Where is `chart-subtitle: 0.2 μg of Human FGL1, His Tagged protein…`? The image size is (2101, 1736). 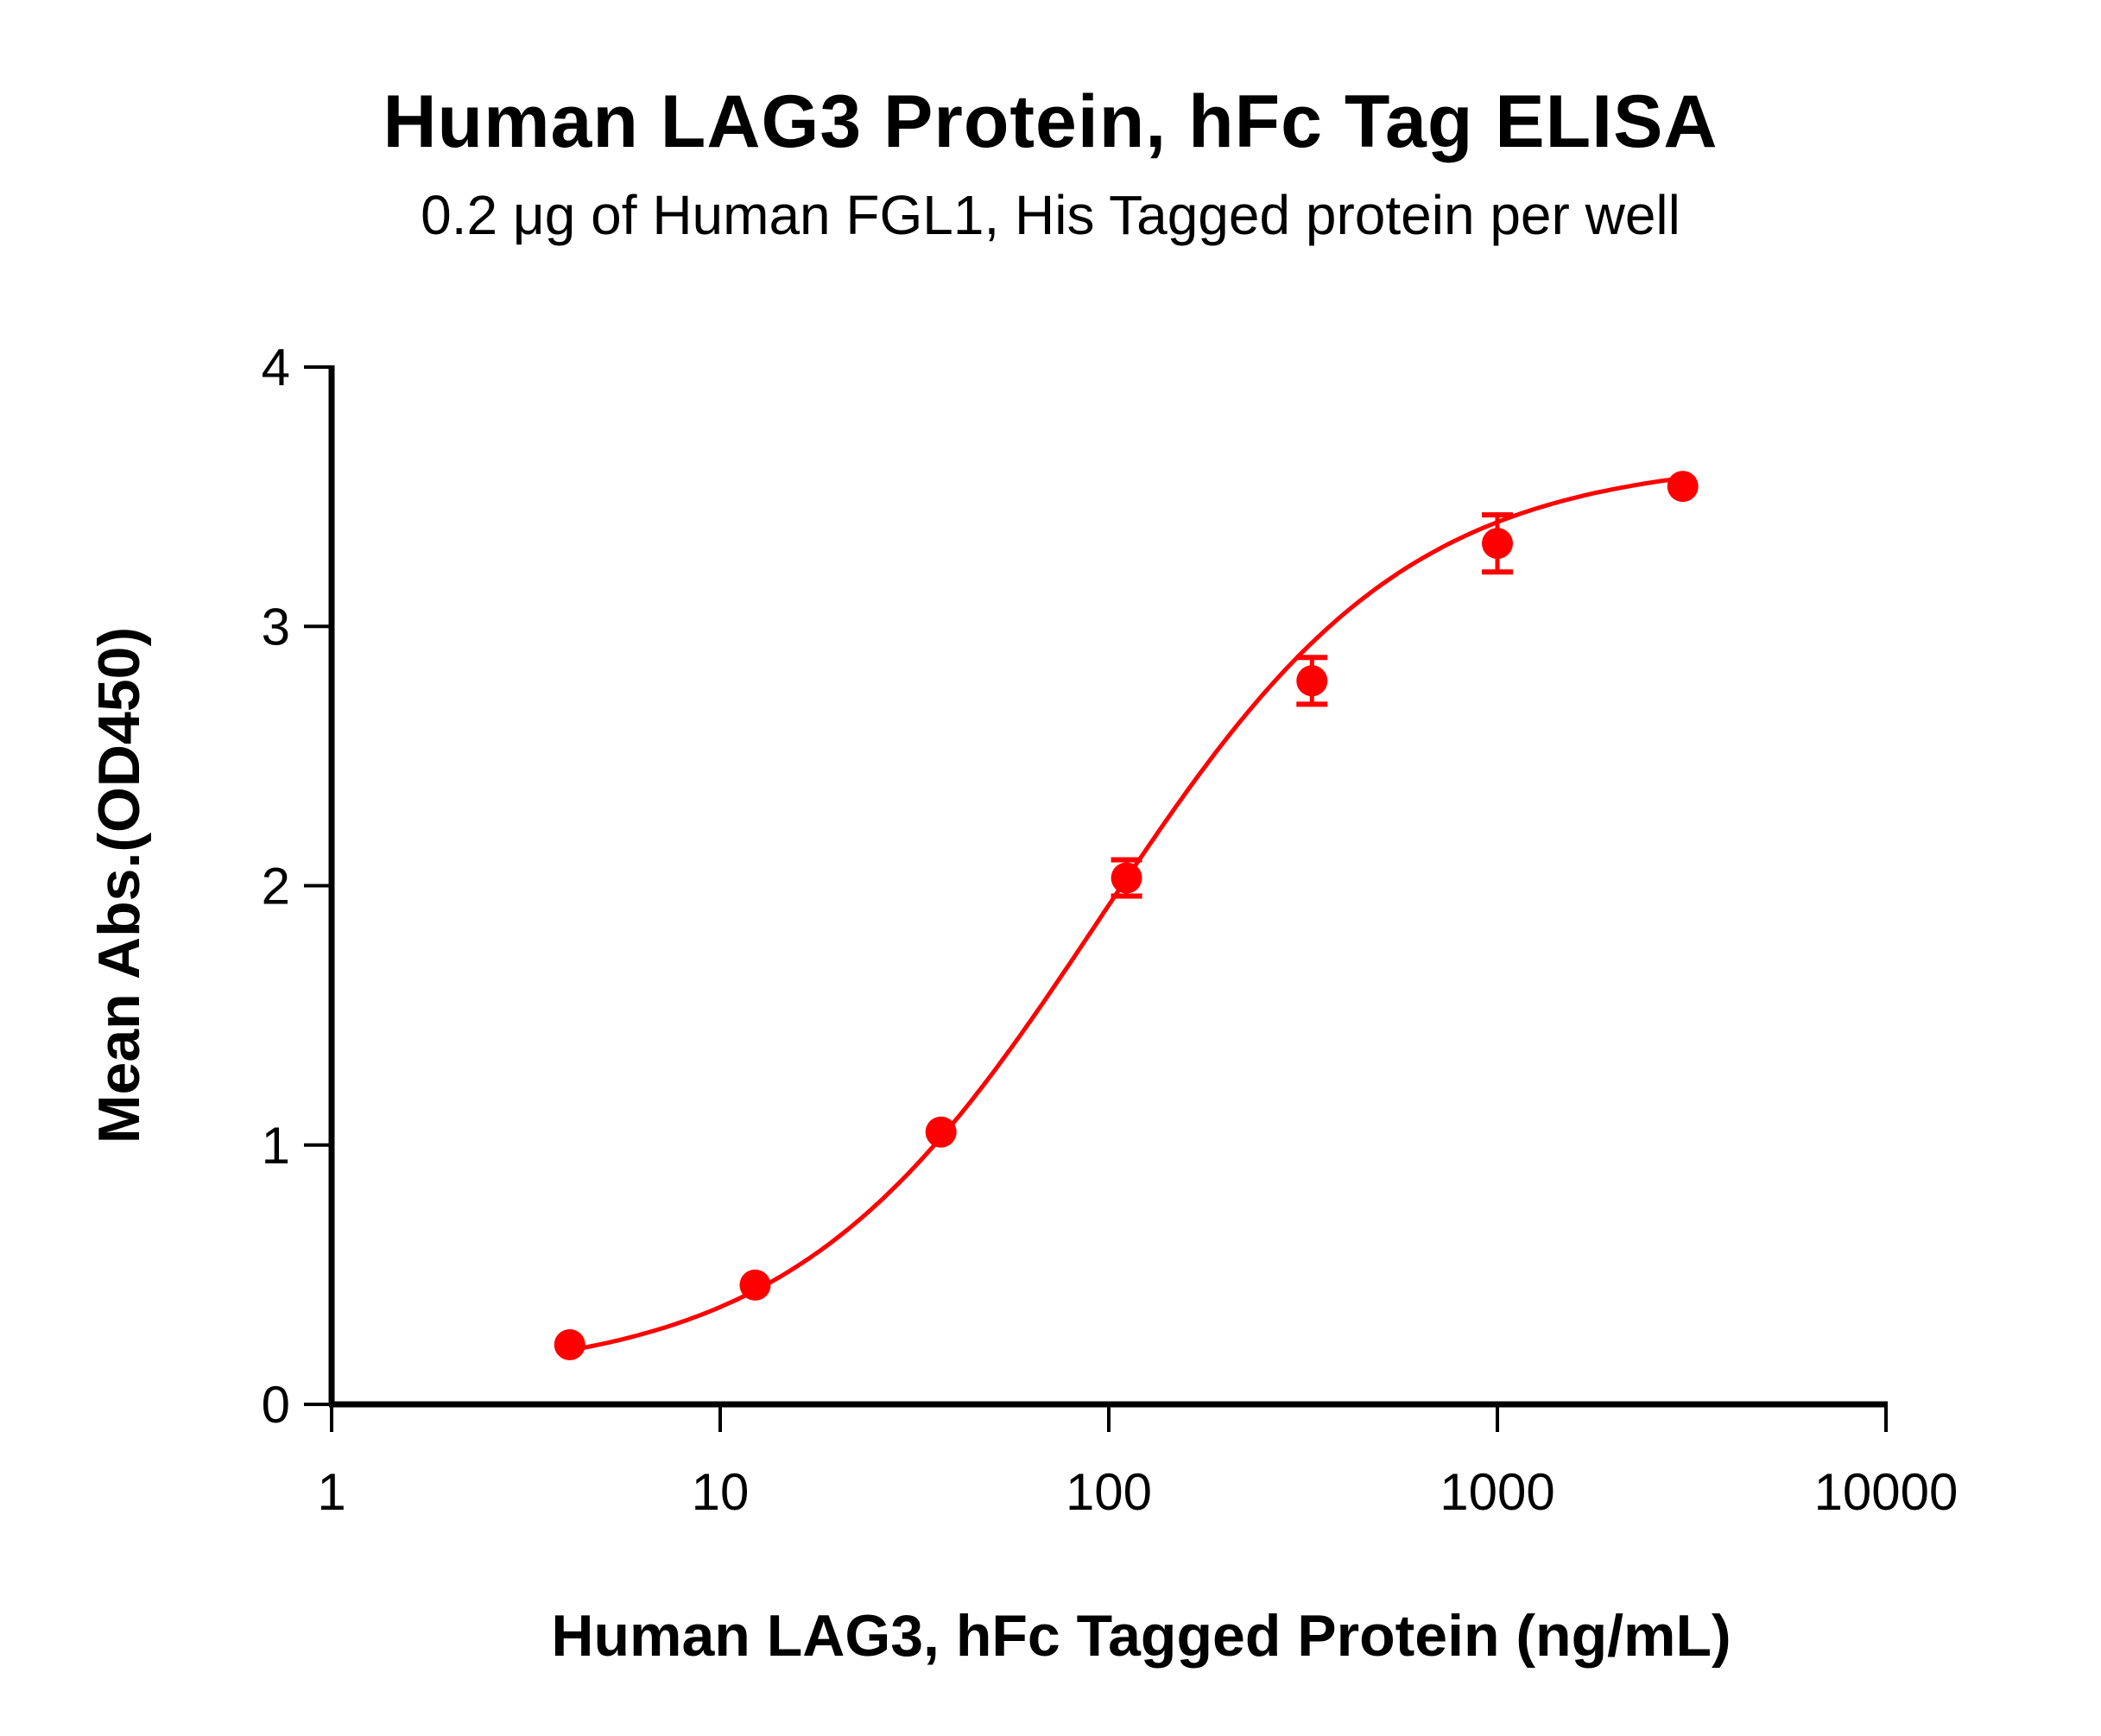
chart-subtitle: 0.2 μg of Human FGL1, His Tagged protein… is located at coordinates (1050, 215).